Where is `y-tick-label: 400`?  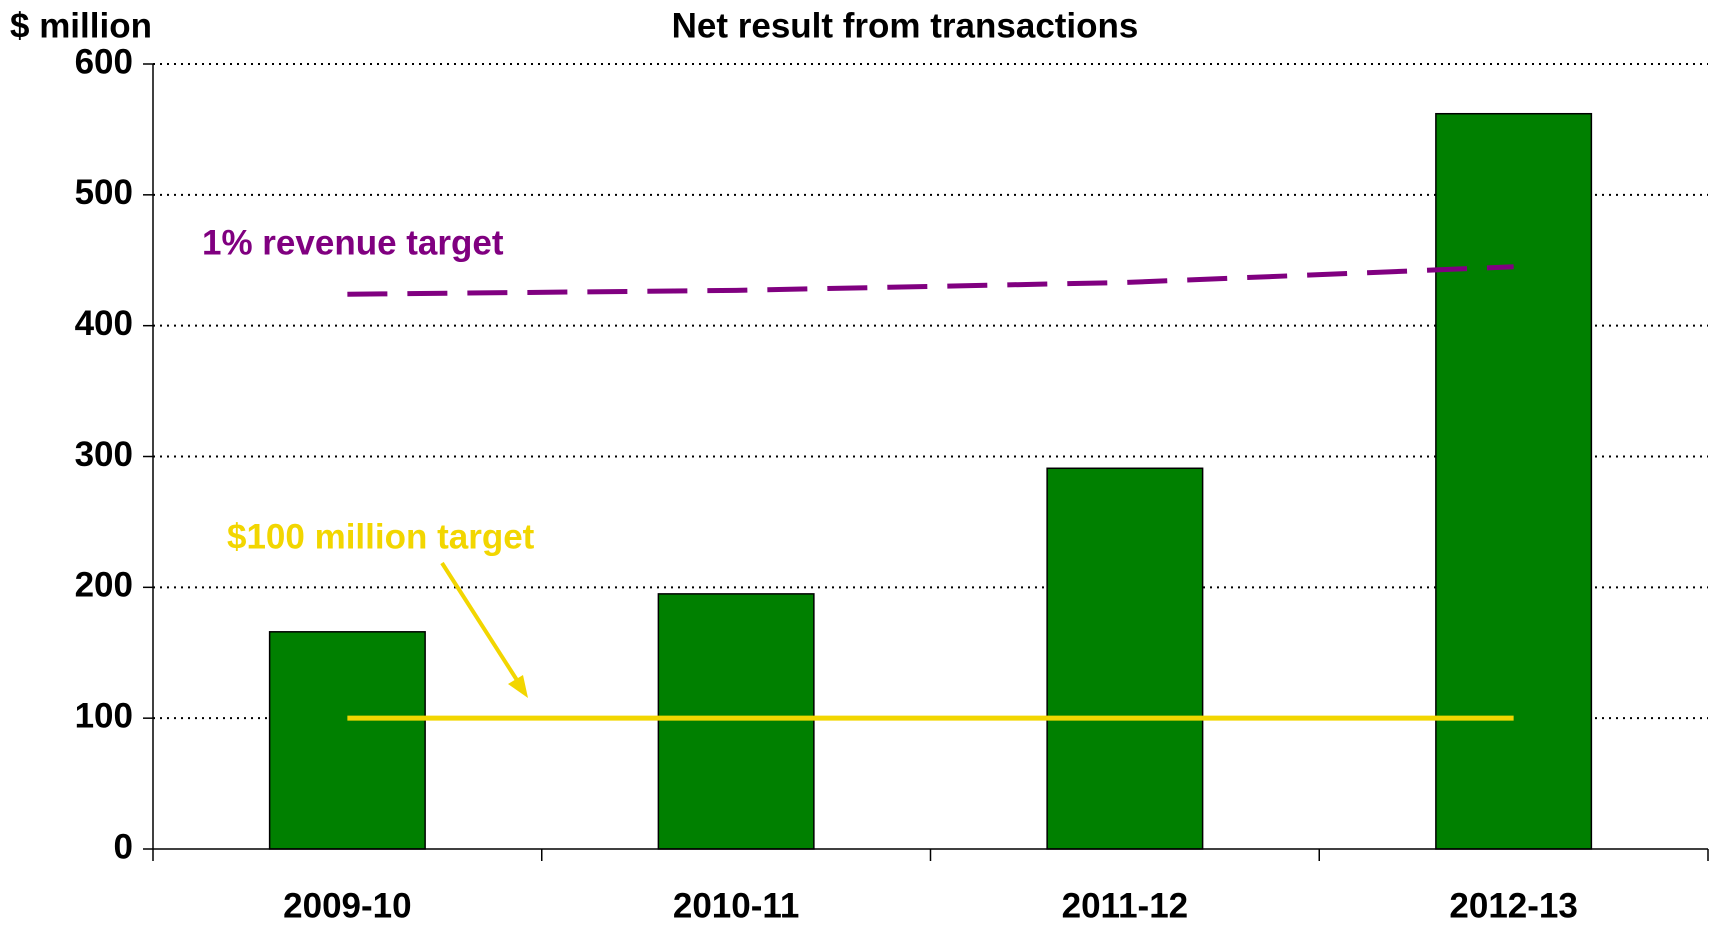
y-tick-label: 400 is located at coordinates (104, 323).